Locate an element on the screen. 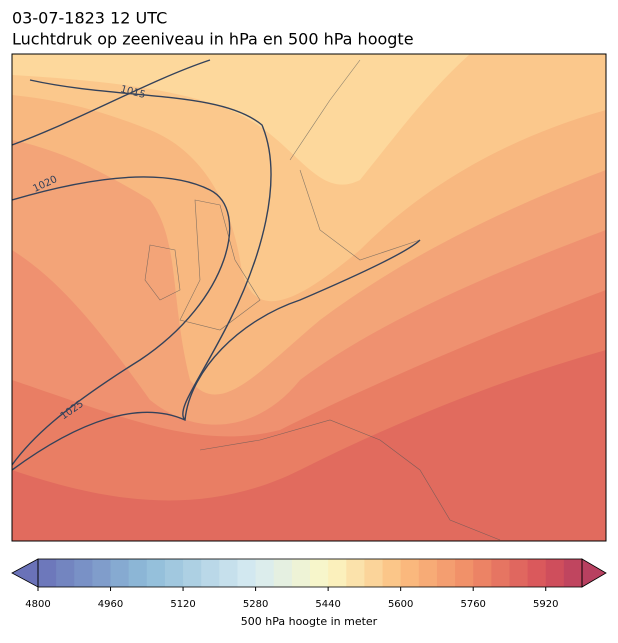 The height and width of the screenshot is (643, 618). colorbar-label: 500 hPa hoogte in meter is located at coordinates (309, 621).